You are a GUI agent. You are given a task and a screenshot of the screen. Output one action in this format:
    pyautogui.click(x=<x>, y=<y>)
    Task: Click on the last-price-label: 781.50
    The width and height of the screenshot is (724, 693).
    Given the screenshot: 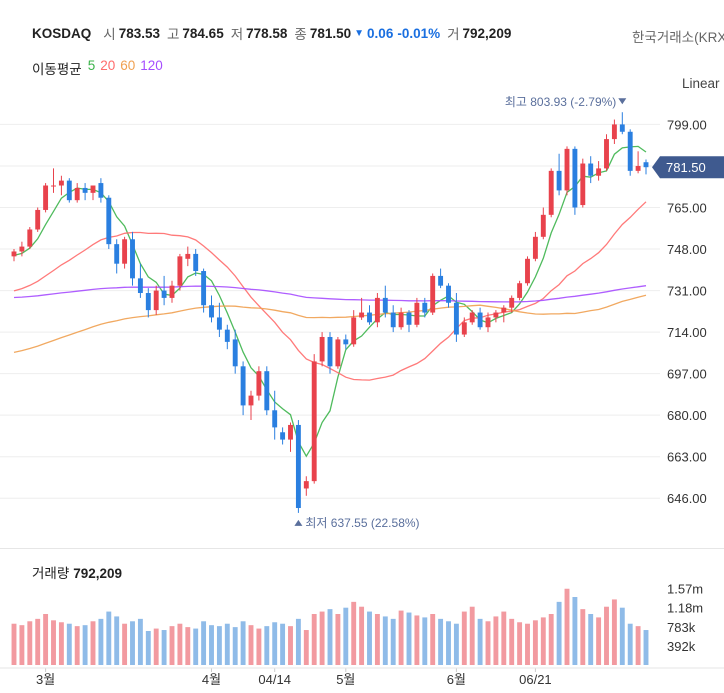 What is the action you would take?
    pyautogui.click(x=686, y=167)
    